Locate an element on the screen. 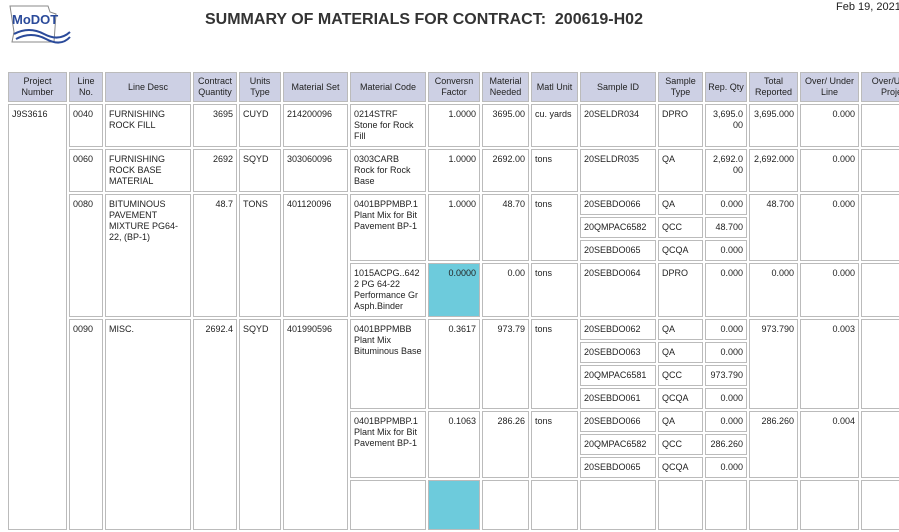 This screenshot has height=532, width=899. rep-qty: 3,695.000 is located at coordinates (726, 125).